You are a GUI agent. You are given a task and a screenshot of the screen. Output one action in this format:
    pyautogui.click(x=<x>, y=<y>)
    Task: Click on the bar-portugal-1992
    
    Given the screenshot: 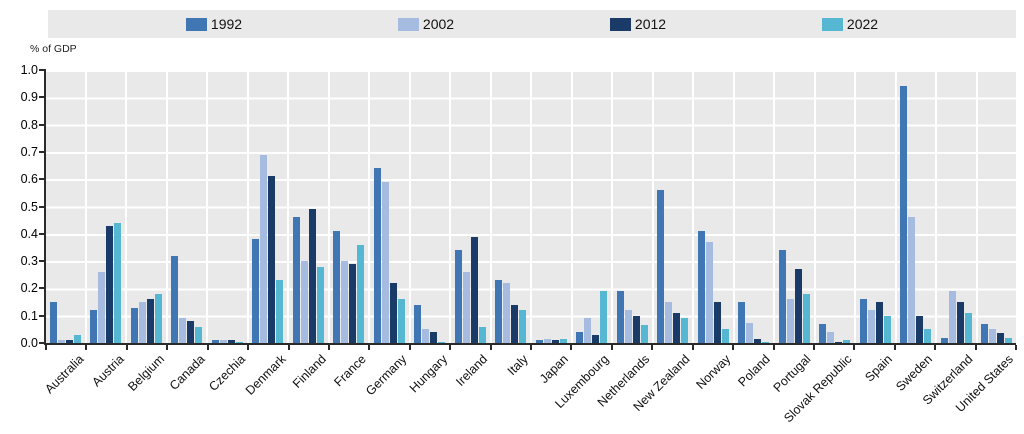 What is the action you would take?
    pyautogui.click(x=782, y=296)
    